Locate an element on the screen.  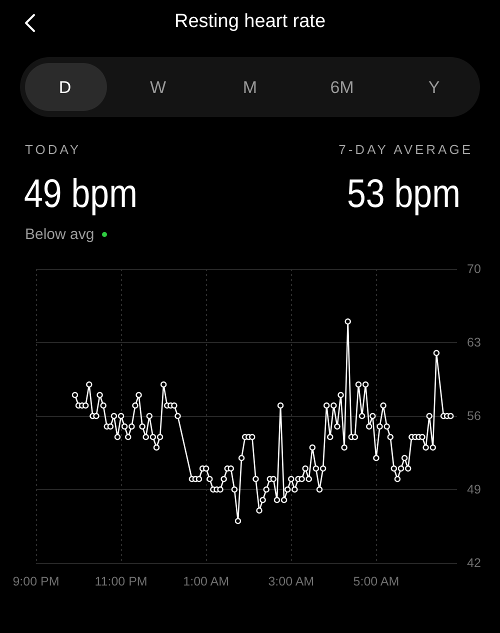
text: 53 bpm is located at coordinates (403, 194).